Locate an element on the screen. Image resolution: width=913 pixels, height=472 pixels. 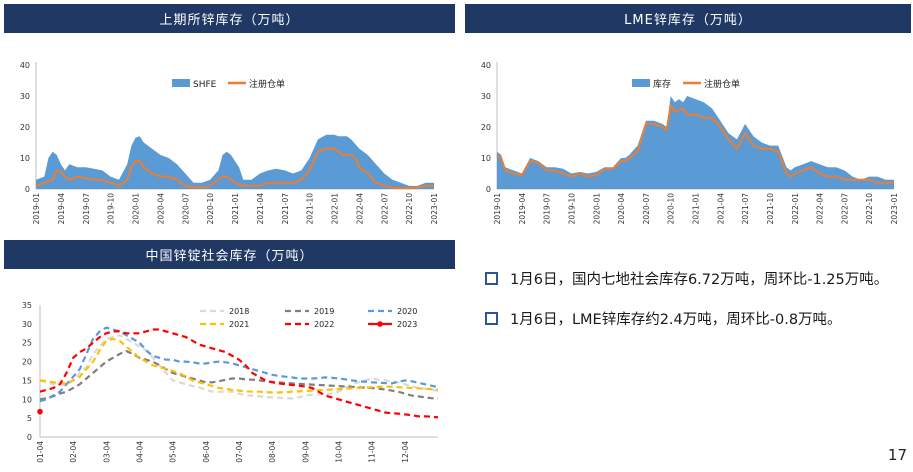
x-tick-label: 10-04 is located at coordinates (339, 452).